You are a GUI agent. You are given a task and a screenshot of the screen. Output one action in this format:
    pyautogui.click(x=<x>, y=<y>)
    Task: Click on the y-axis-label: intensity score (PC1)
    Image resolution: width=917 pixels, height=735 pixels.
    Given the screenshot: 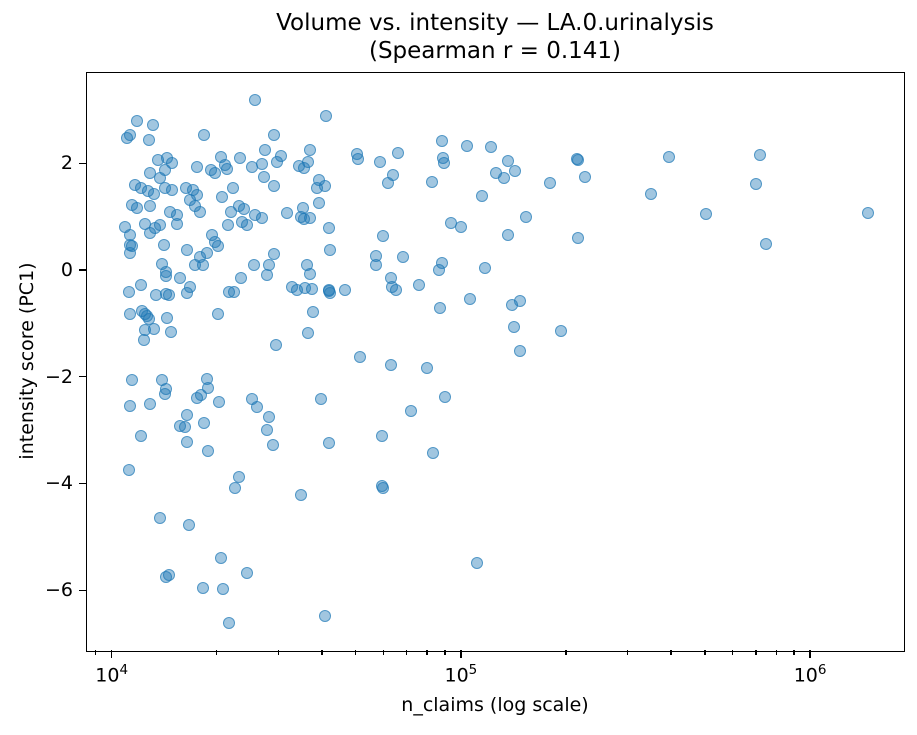 What is the action you would take?
    pyautogui.click(x=27, y=361)
    